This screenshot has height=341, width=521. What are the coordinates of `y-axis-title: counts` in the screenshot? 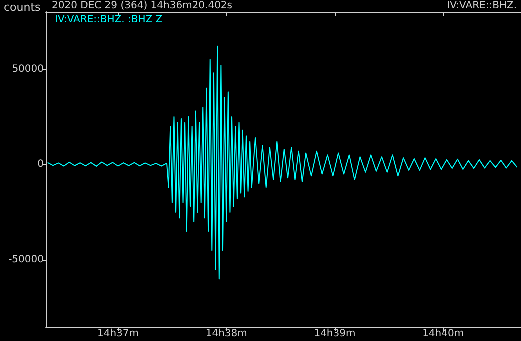 It's located at (23, 7).